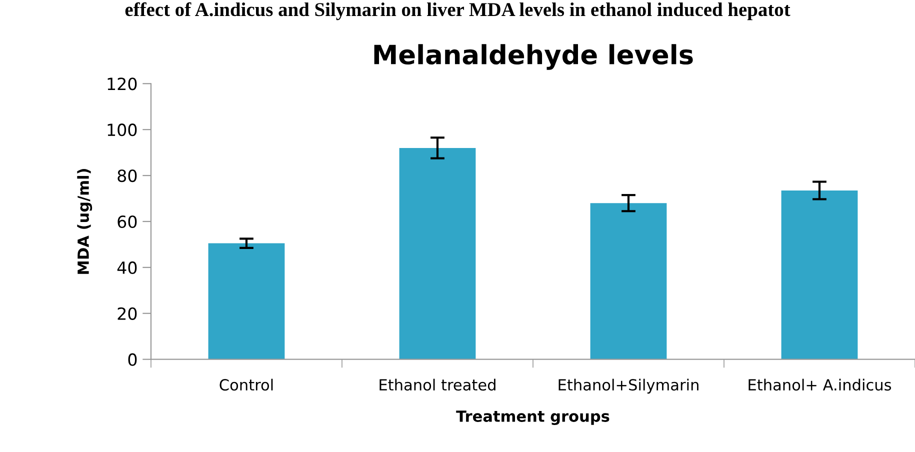 This screenshot has width=915, height=452. What do you see at coordinates (127, 175) in the screenshot?
I see `y-tick-label: 80` at bounding box center [127, 175].